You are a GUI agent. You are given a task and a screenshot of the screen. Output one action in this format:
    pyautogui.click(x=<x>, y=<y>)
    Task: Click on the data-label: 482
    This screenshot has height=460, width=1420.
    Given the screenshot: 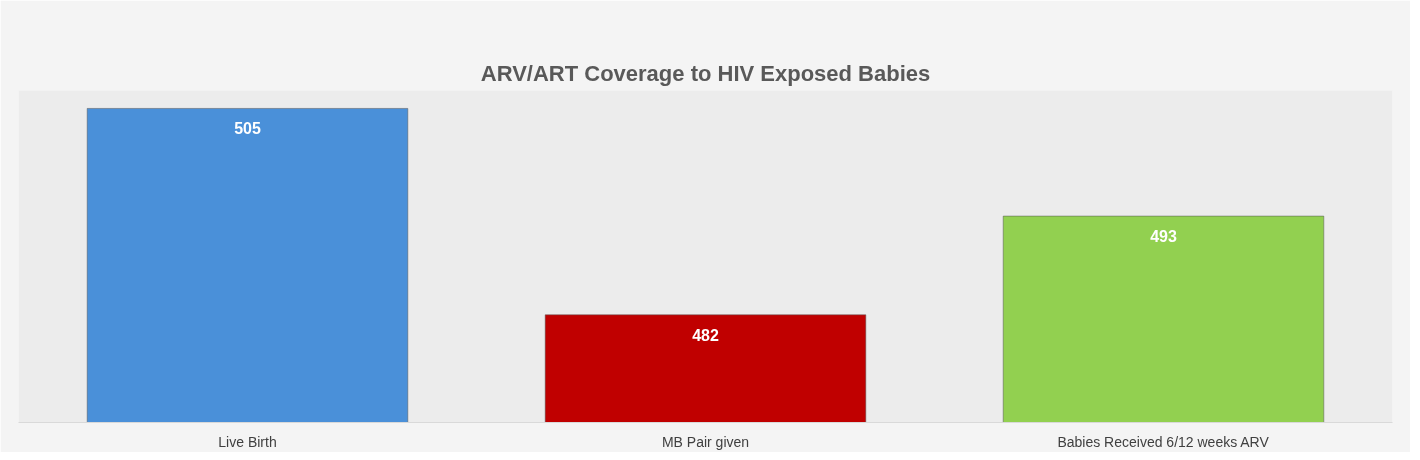 What is the action you would take?
    pyautogui.click(x=705, y=335)
    